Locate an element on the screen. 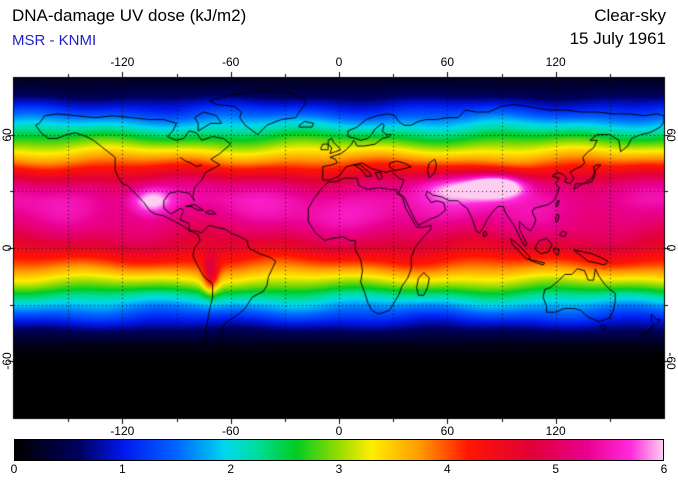 This screenshot has height=480, width=678. colorbar-tick-label: 4 is located at coordinates (447, 469).